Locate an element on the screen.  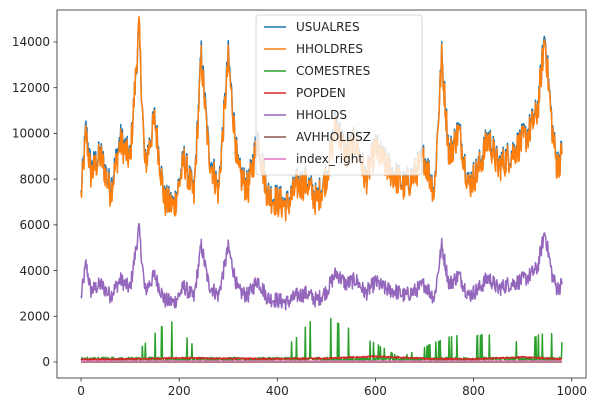
x-tick-label: 200 is located at coordinates (179, 391).